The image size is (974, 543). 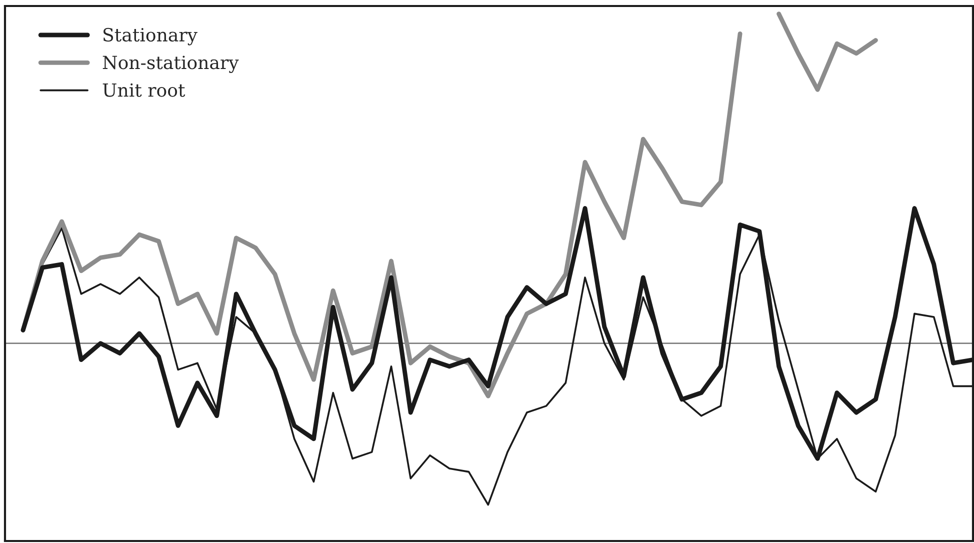 What do you see at coordinates (151, 37) in the screenshot?
I see `legend-label: Stationary` at bounding box center [151, 37].